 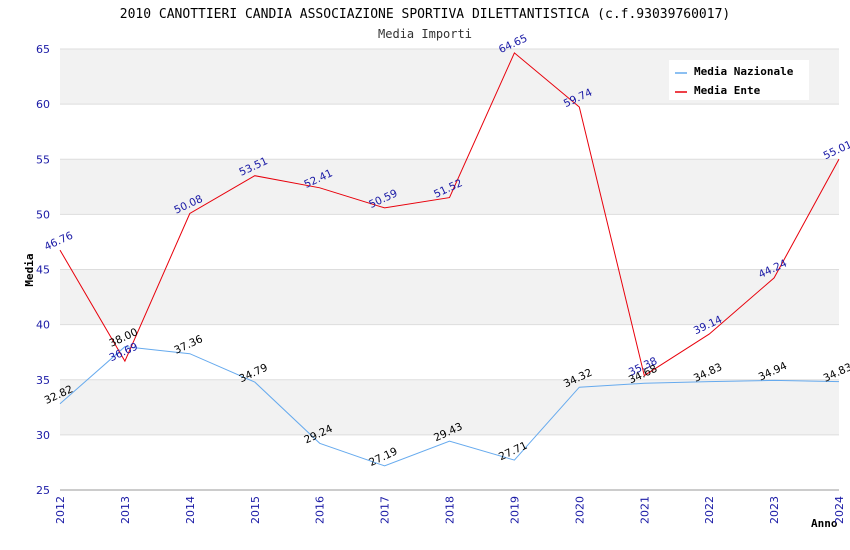 I want to click on x-tick-label: 2020, so click(x=579, y=510).